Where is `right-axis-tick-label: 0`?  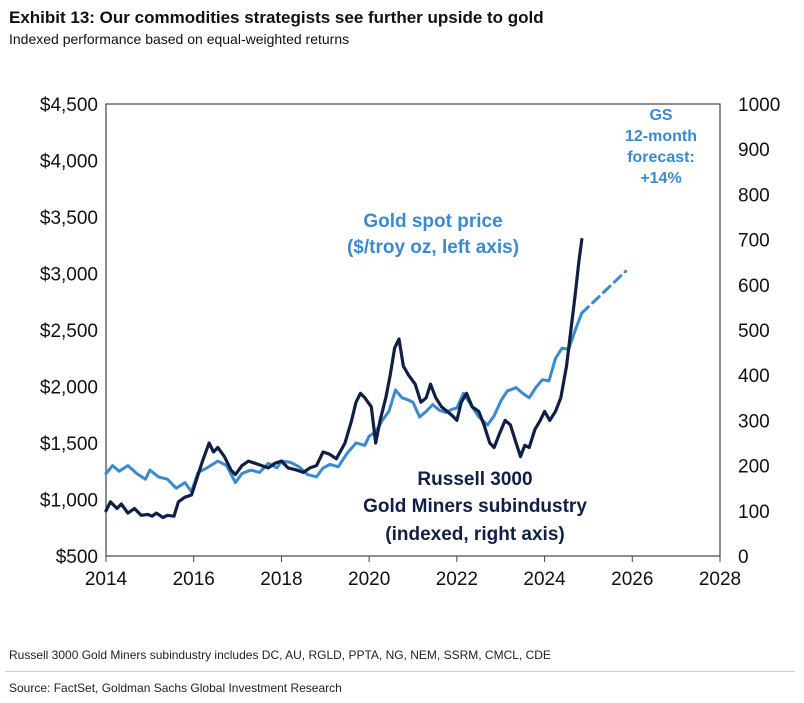
right-axis-tick-label: 0 is located at coordinates (743, 557).